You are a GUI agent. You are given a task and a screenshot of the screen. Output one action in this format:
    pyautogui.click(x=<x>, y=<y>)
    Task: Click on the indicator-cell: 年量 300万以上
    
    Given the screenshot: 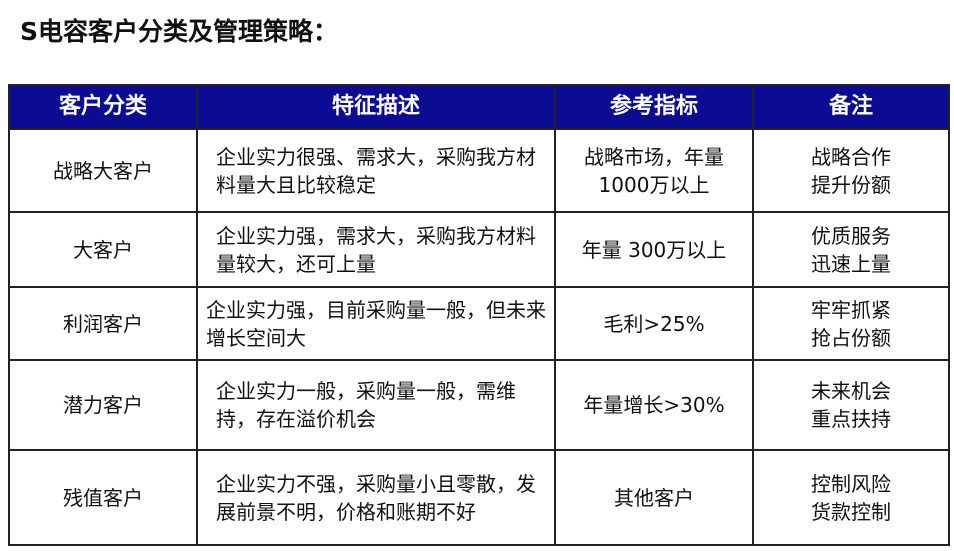 What is the action you would take?
    pyautogui.click(x=654, y=249)
    